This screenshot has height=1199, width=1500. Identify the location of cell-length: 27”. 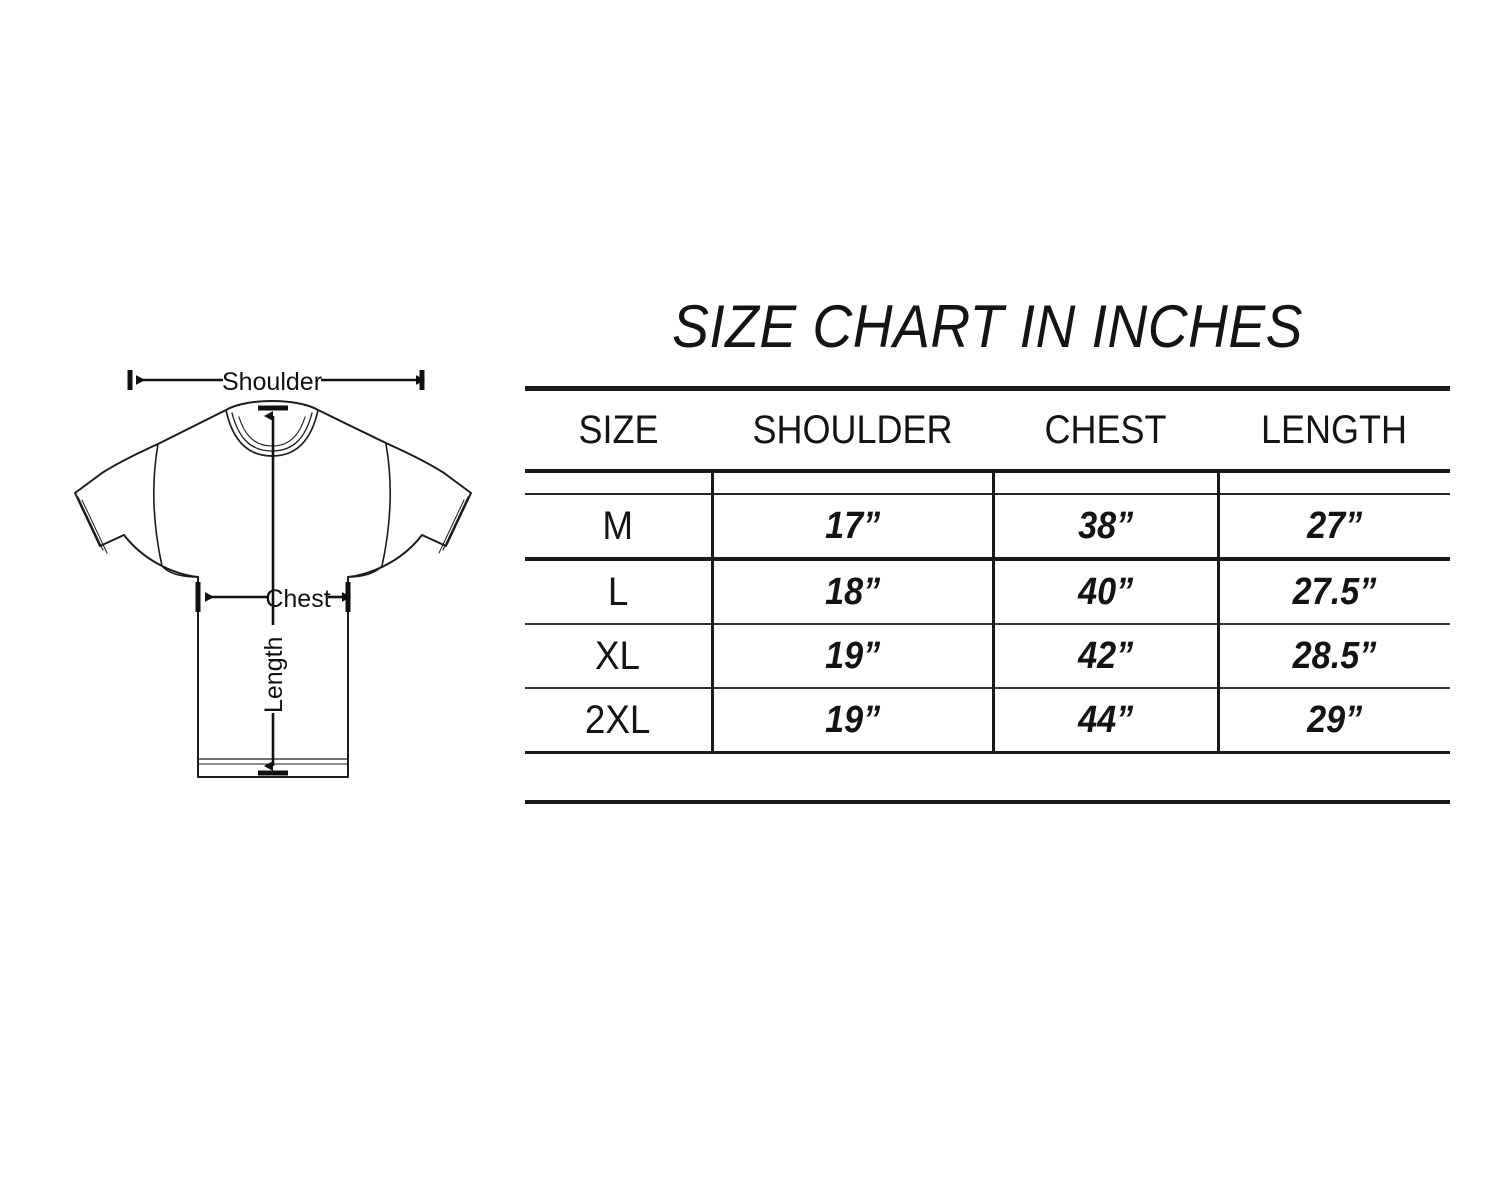
(1334, 527).